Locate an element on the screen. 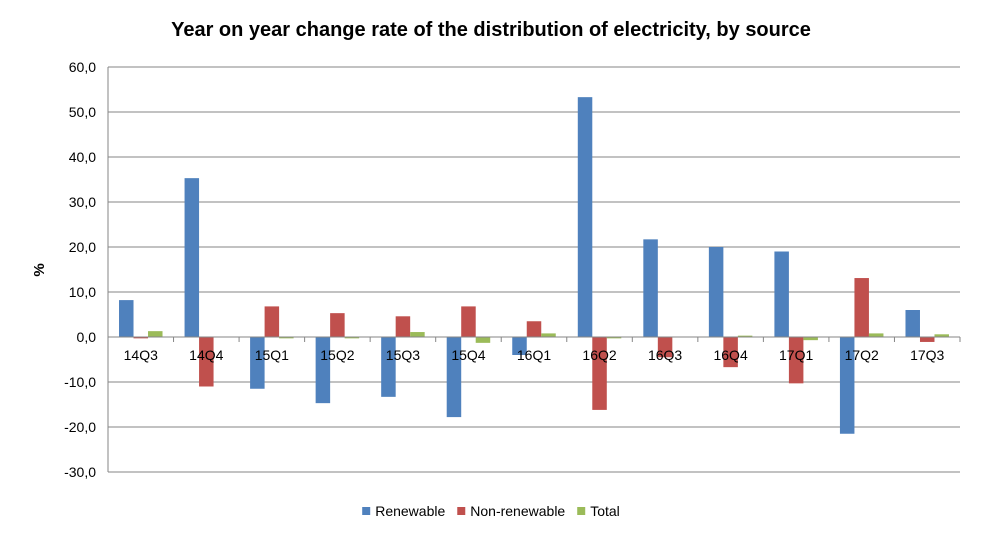 This screenshot has width=983, height=539. bar-total-17Q2 is located at coordinates (876, 335).